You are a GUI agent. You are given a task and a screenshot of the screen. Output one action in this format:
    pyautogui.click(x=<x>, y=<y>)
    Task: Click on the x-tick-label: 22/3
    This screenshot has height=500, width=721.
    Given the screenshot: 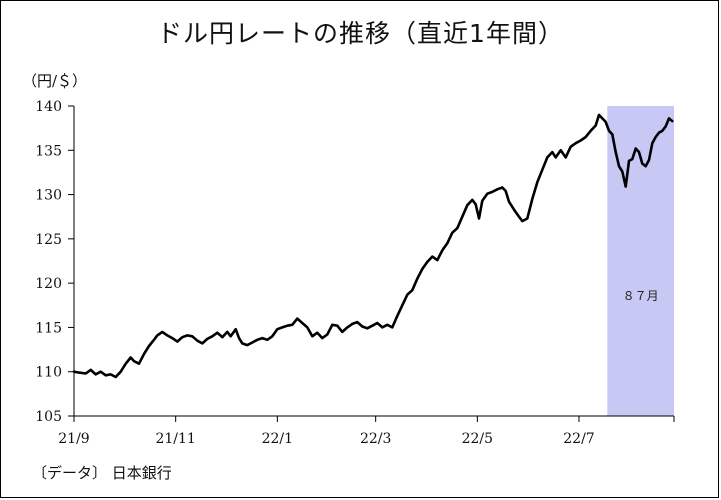 What is the action you would take?
    pyautogui.click(x=375, y=439)
    